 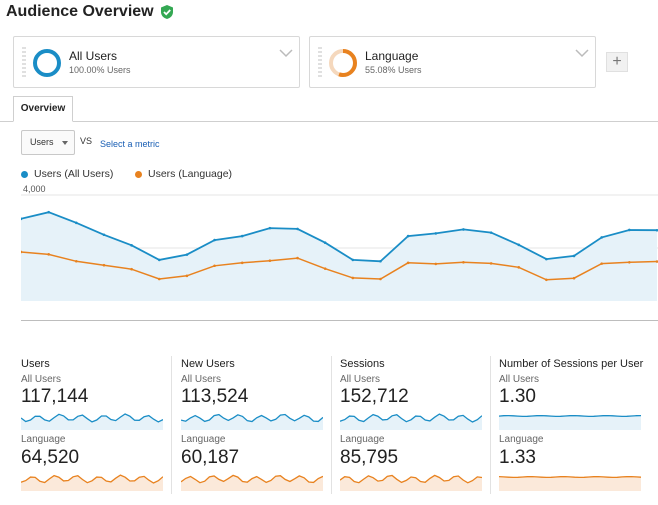 I want to click on y-tick-label: 4,000, so click(x=34, y=189).